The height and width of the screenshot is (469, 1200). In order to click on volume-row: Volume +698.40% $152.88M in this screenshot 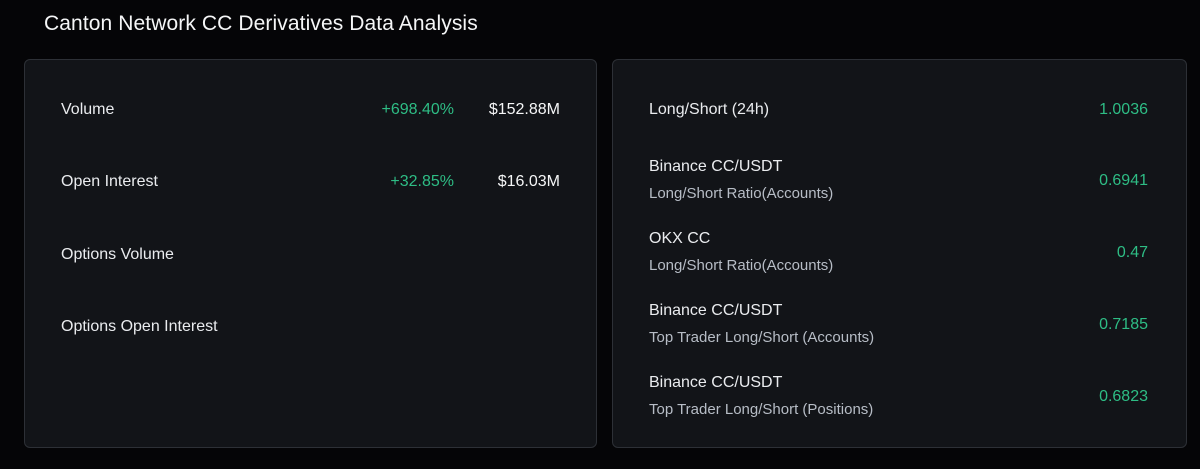, I will do `click(310, 110)`.